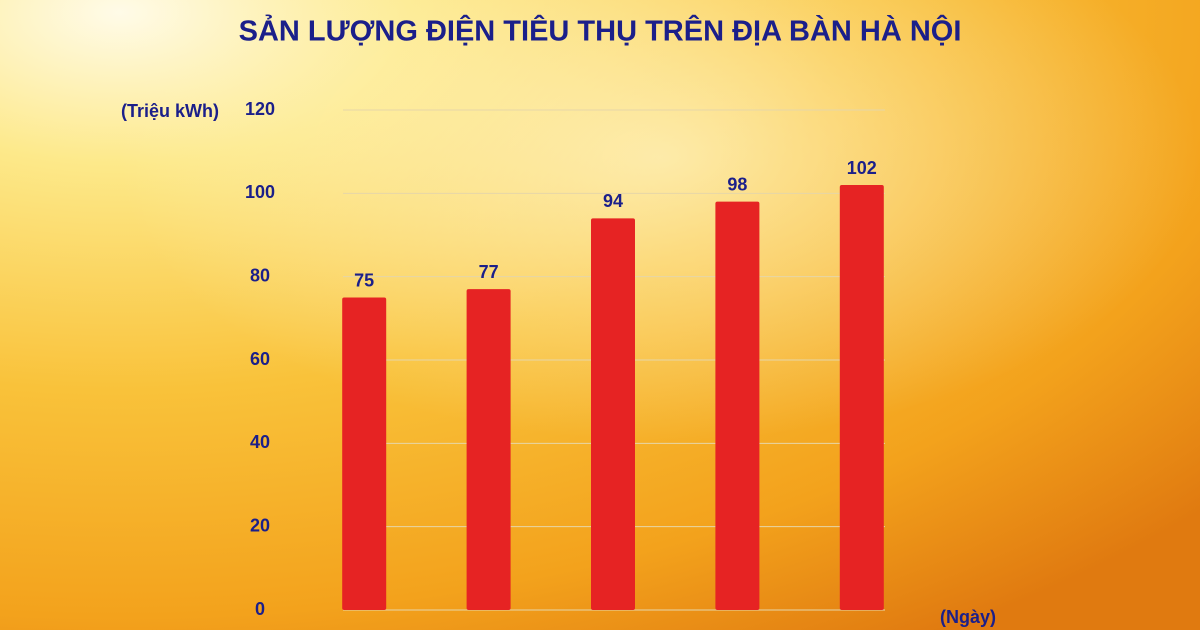 Image resolution: width=1200 pixels, height=630 pixels. Describe the element at coordinates (260, 192) in the screenshot. I see `y-tick-label: 100` at that location.